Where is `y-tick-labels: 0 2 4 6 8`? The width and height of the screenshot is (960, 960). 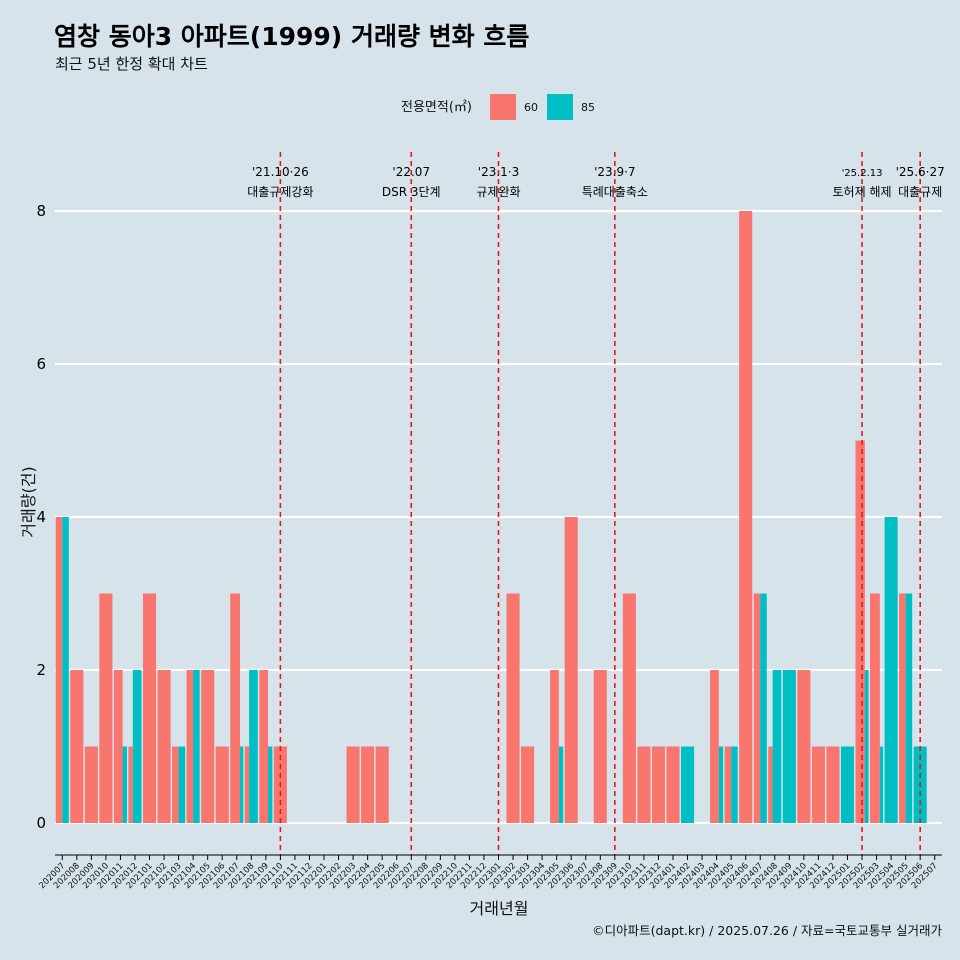 y-tick-labels: 0 2 4 6 8 is located at coordinates (41, 517).